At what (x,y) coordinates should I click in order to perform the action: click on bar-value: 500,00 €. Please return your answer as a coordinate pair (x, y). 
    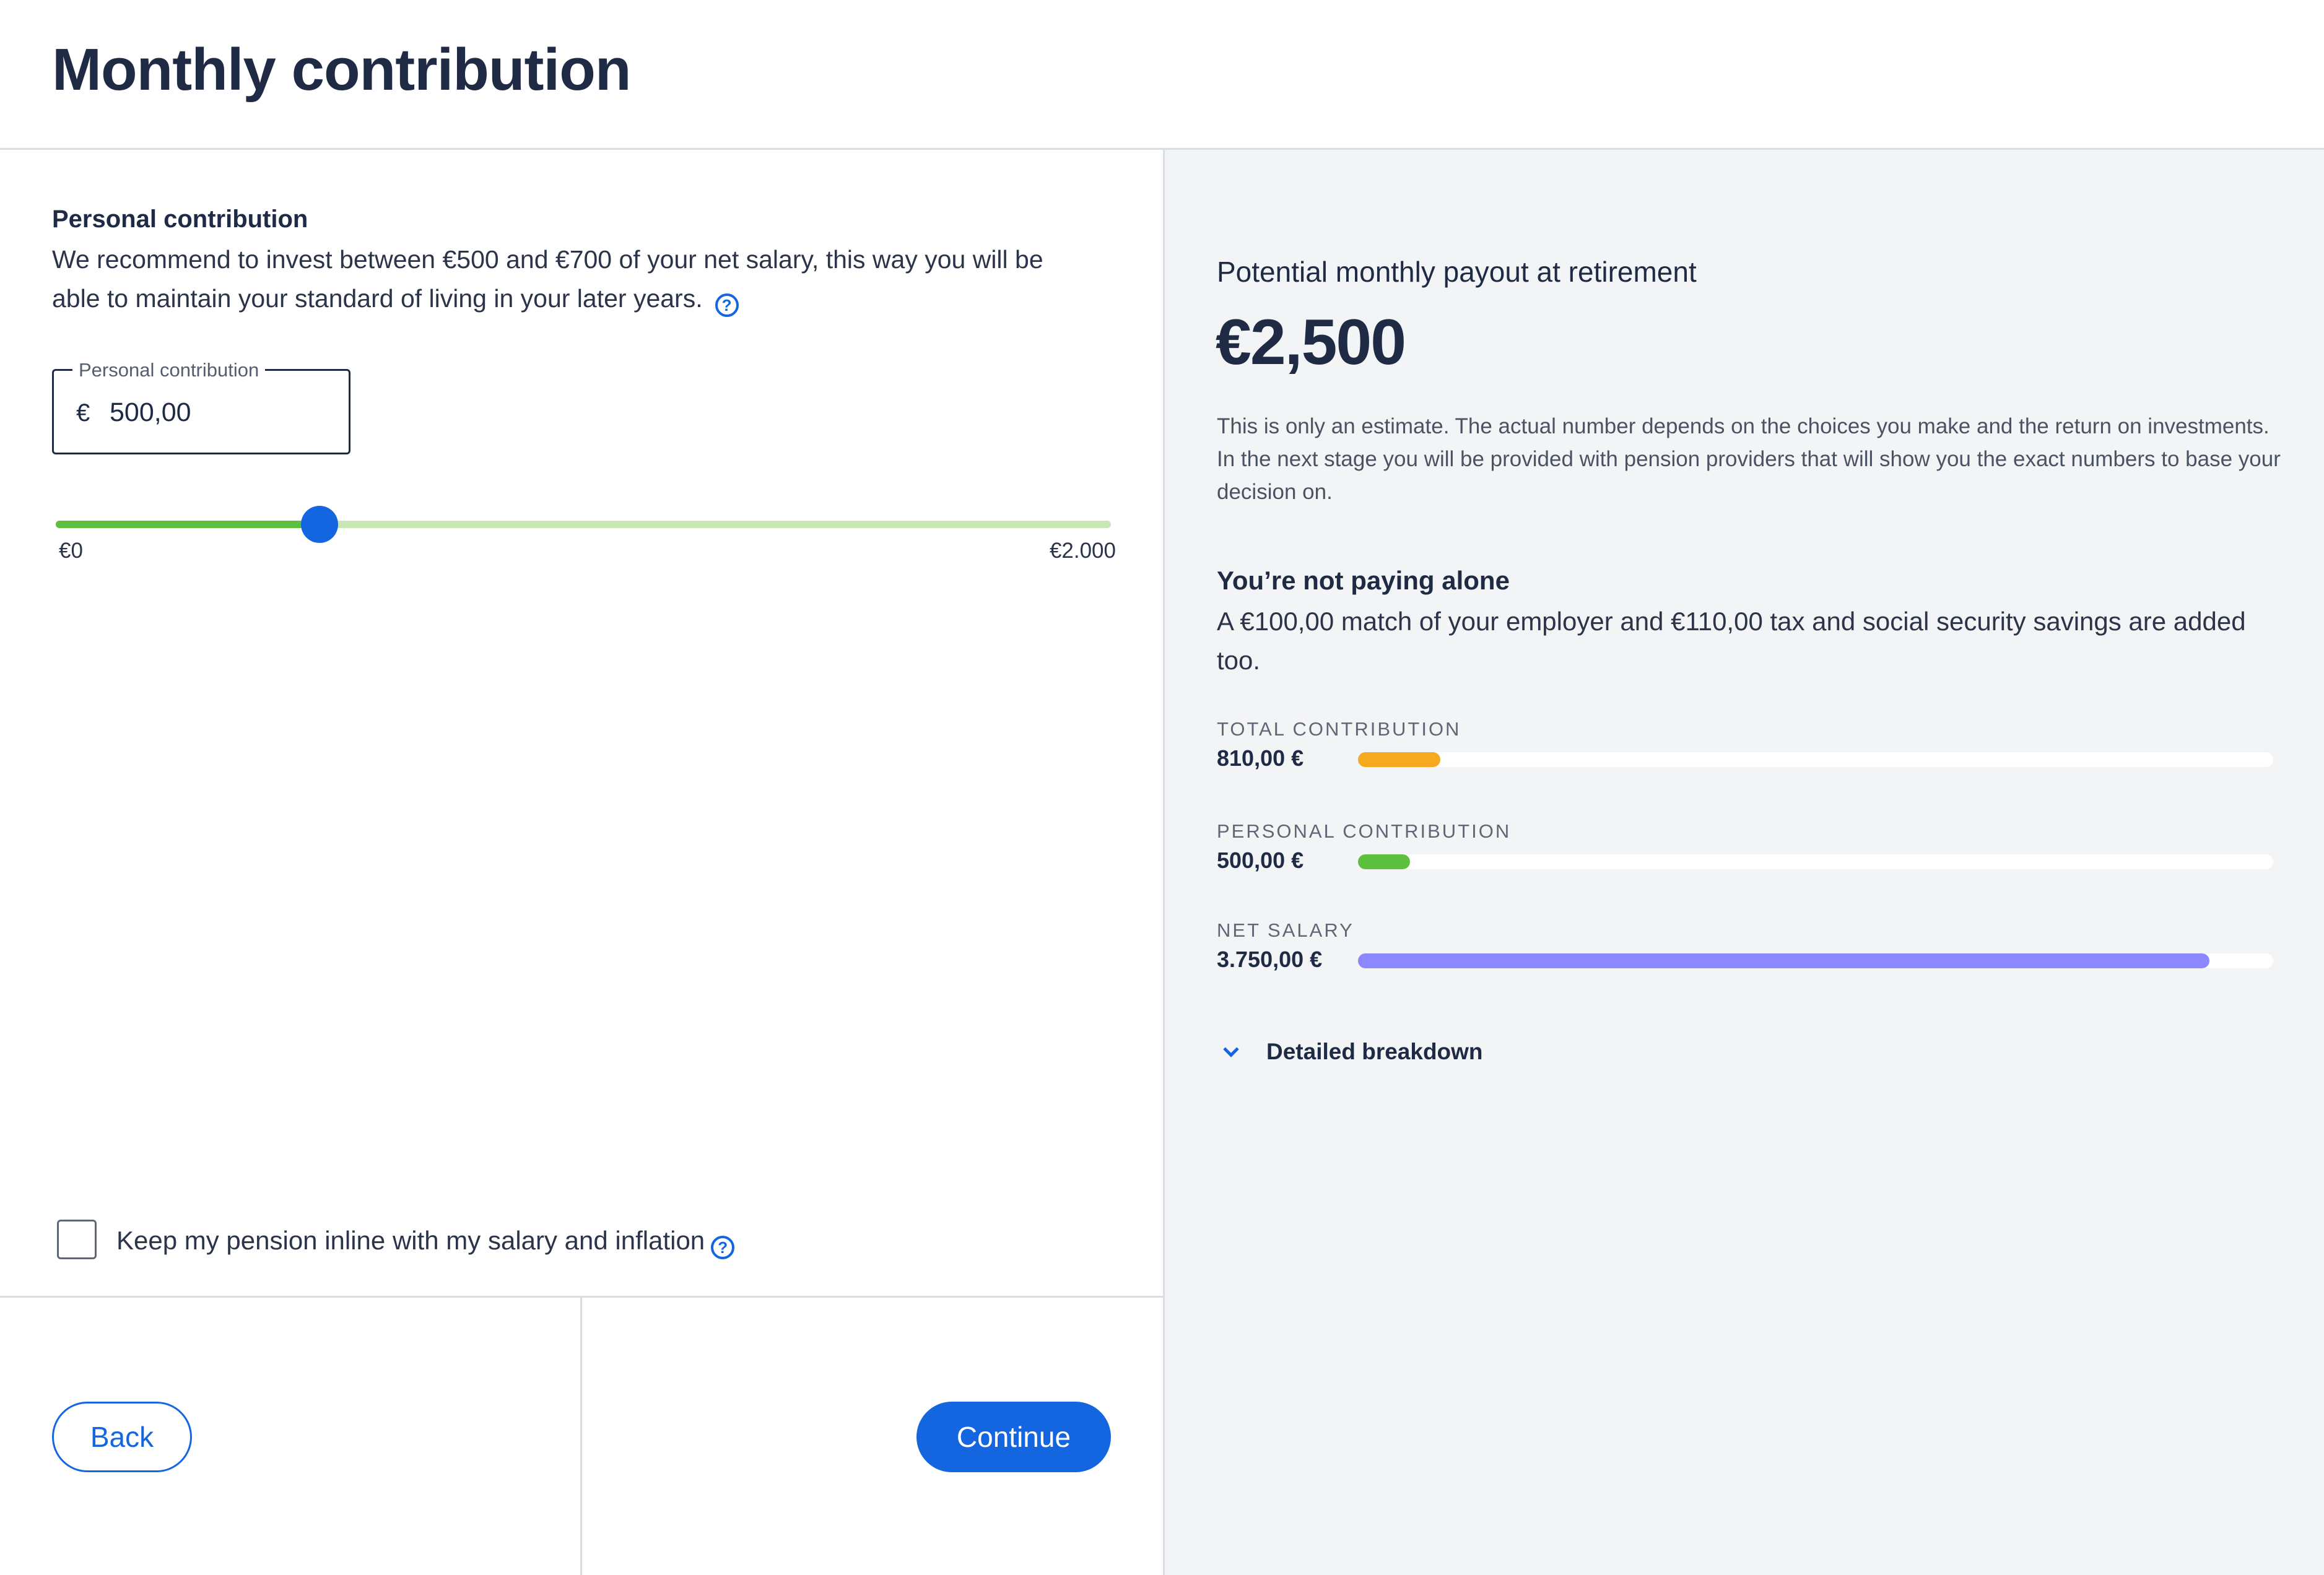
    Looking at the image, I should click on (1260, 860).